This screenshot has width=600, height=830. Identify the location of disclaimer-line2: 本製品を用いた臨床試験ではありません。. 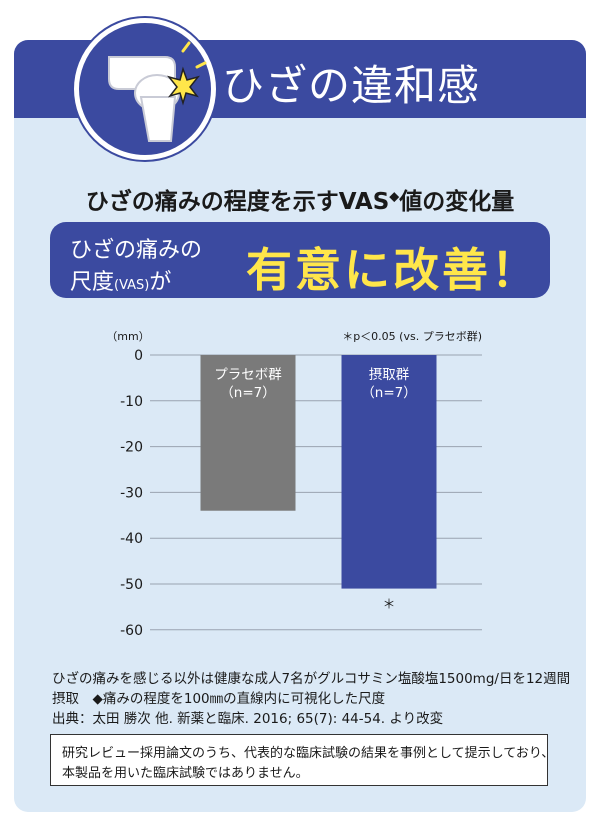
(185, 773).